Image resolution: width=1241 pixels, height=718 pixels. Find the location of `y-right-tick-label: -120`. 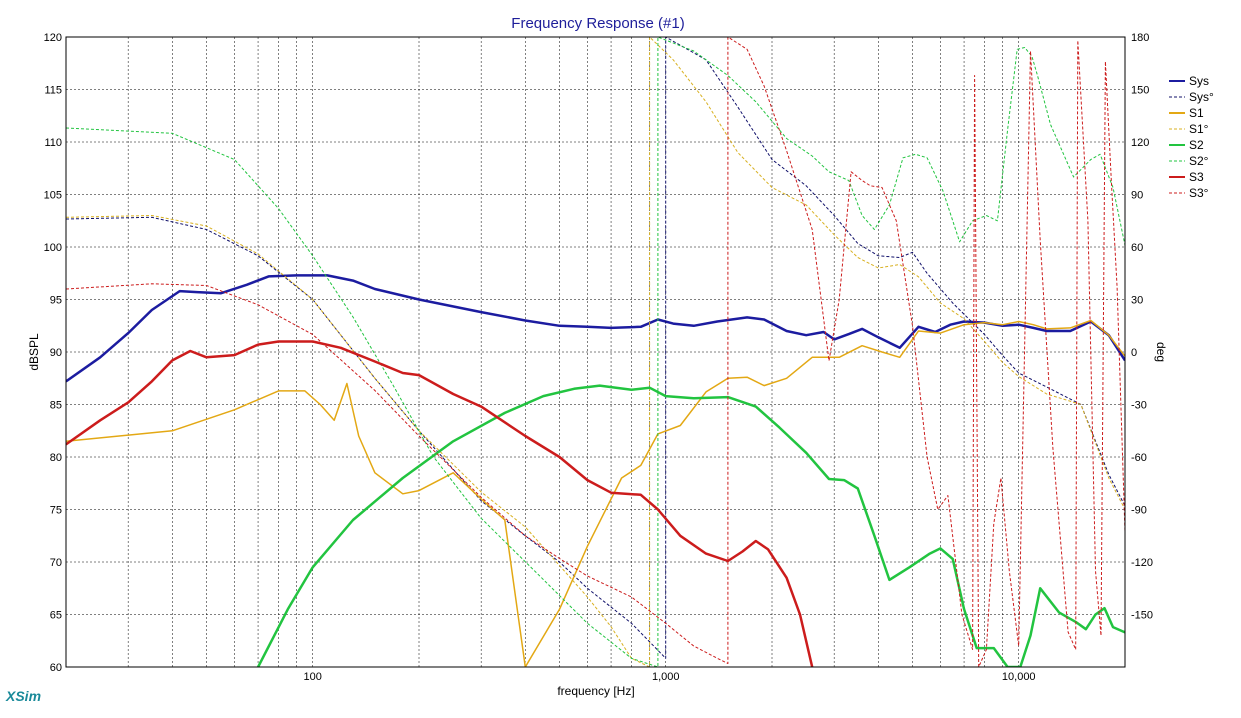

y-right-tick-label: -120 is located at coordinates (1142, 563).